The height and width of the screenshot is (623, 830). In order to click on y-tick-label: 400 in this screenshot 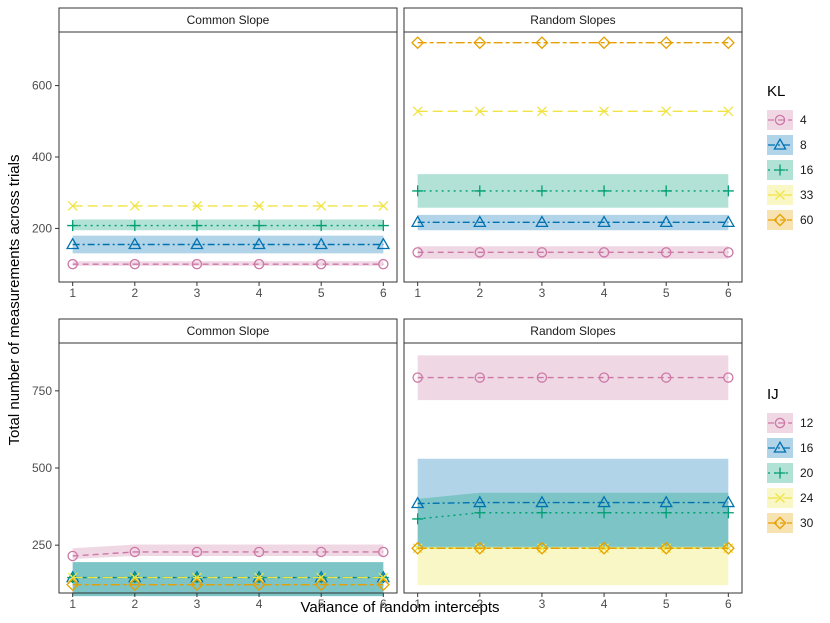, I will do `click(42, 157)`.